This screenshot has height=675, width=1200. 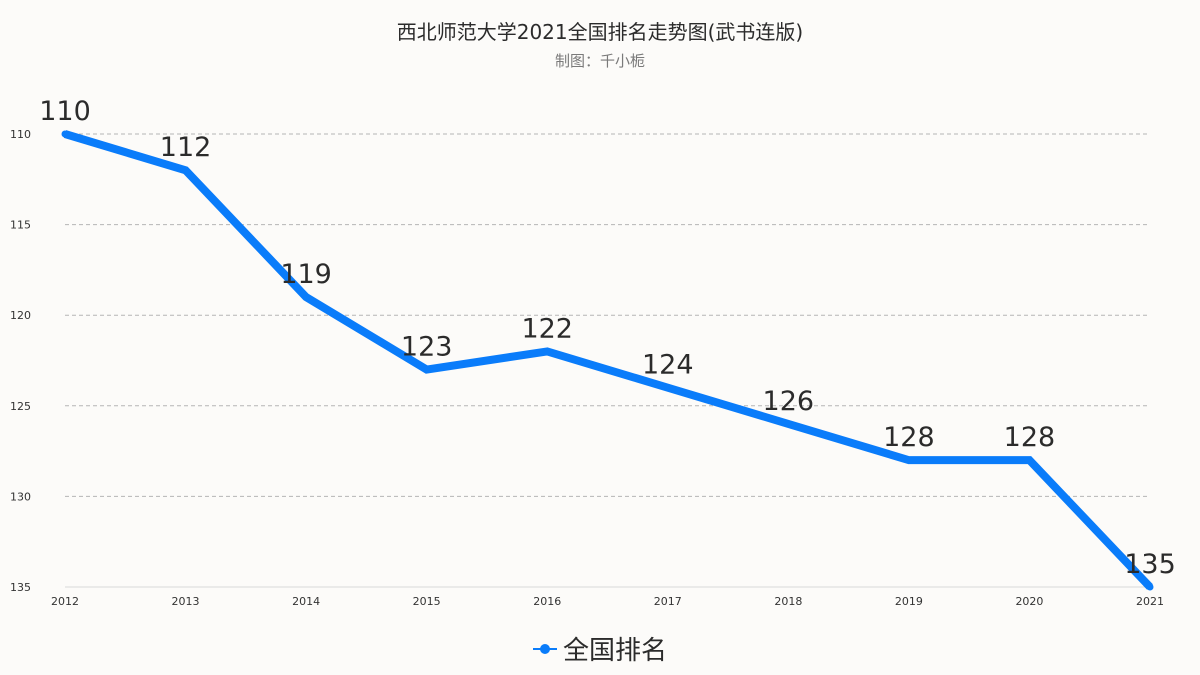 I want to click on data-label: 122, so click(x=547, y=328).